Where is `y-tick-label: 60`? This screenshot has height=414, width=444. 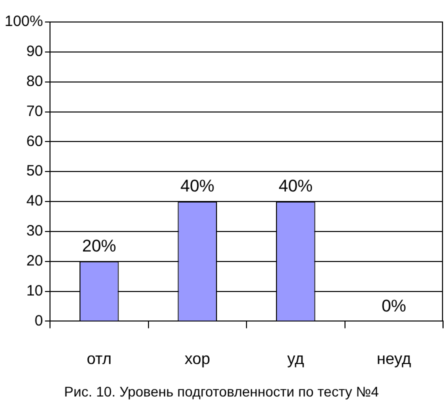
y-tick-label: 60 is located at coordinates (34, 141).